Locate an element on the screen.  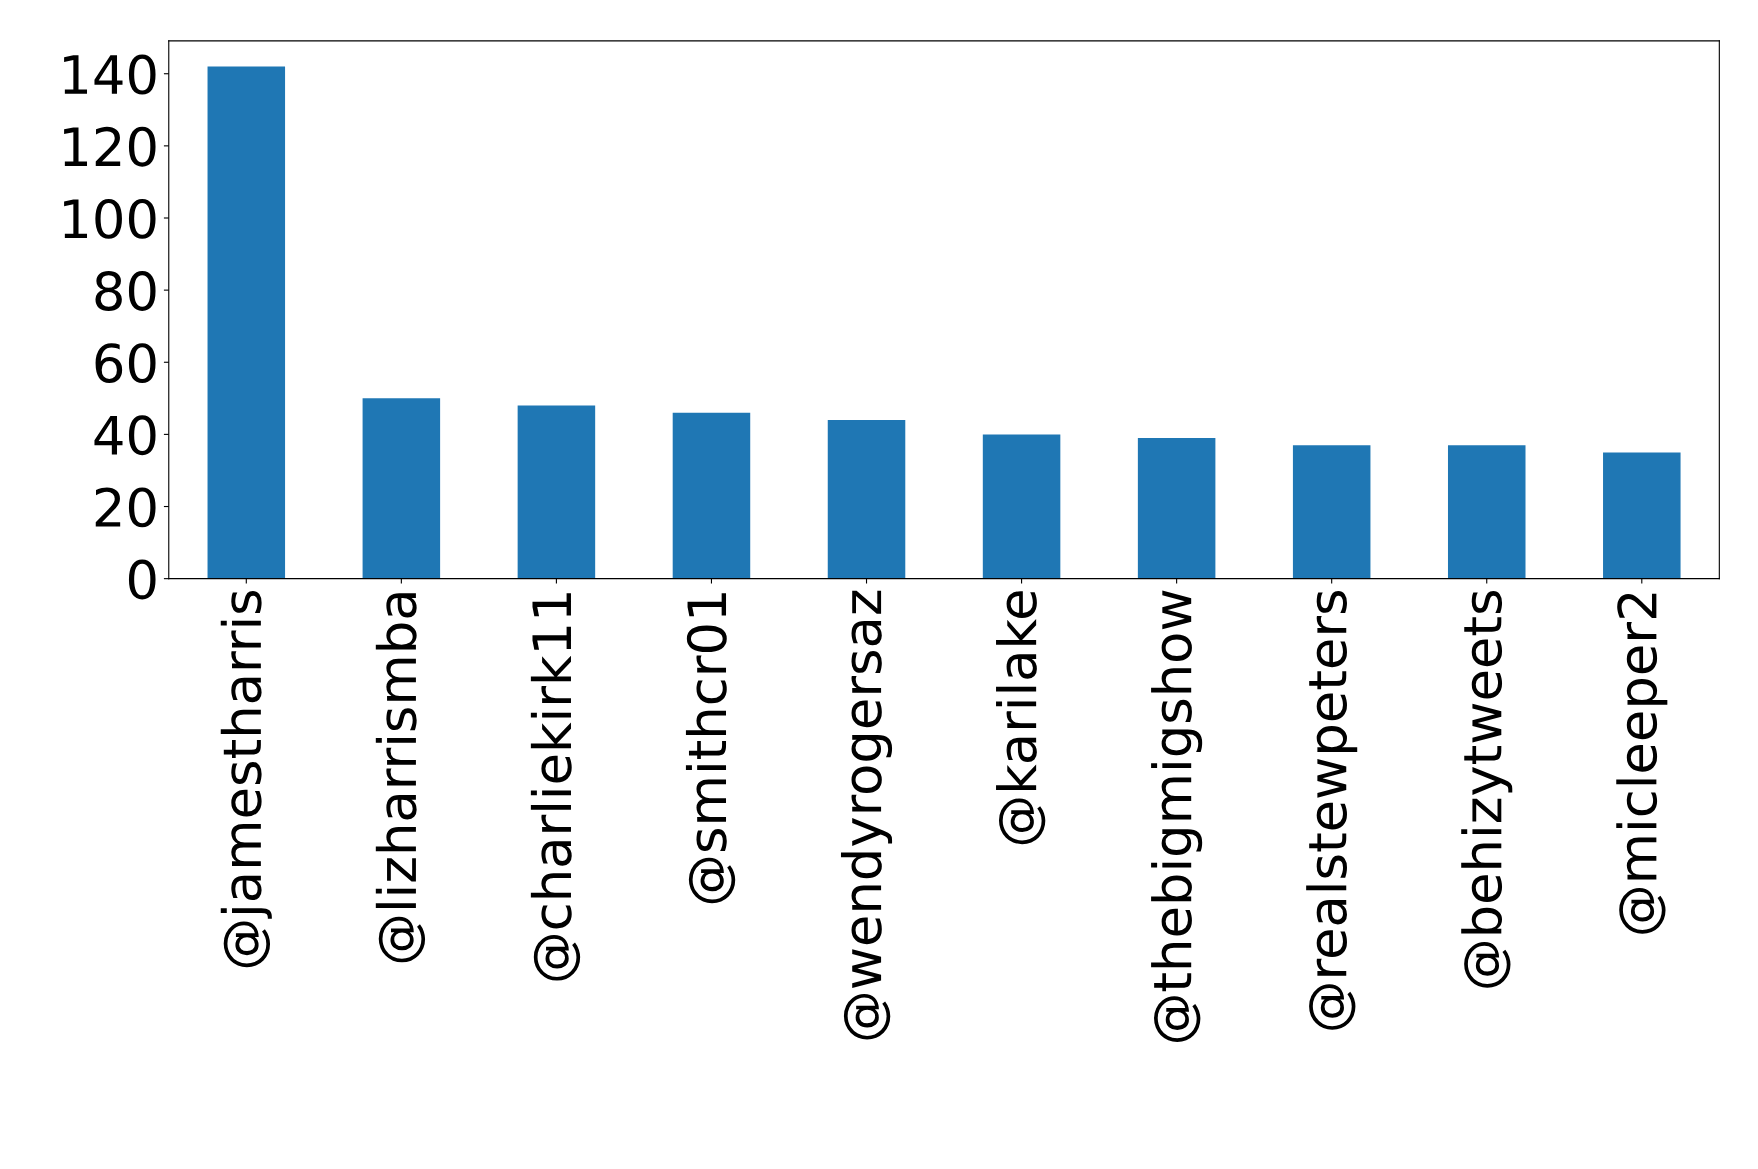
y-tick-label: 140 is located at coordinates (110, 74).